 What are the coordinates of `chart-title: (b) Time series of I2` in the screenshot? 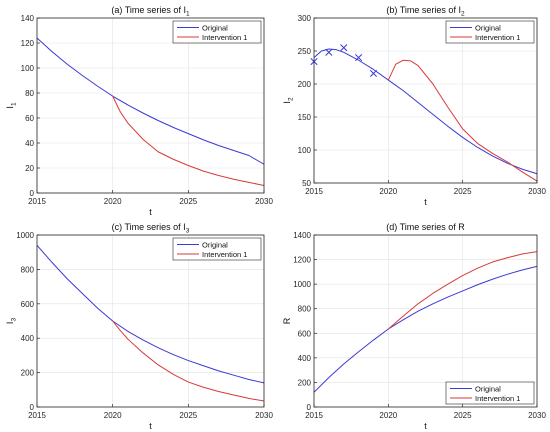 It's located at (425, 11).